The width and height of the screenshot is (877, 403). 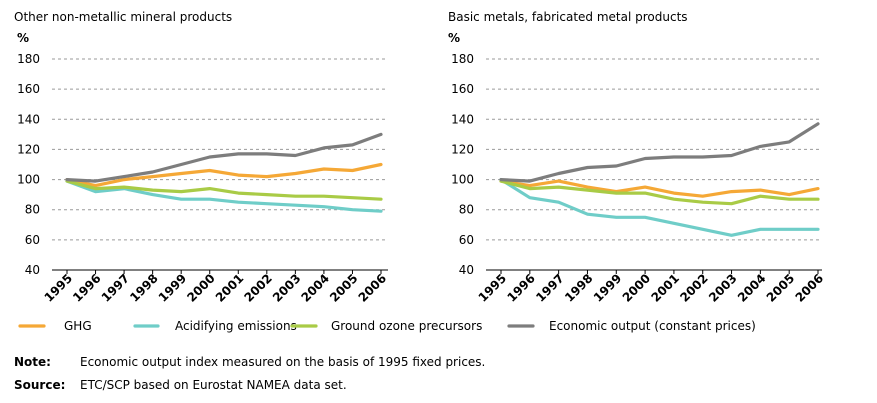 What do you see at coordinates (236, 326) in the screenshot?
I see `legend-label: Acidifying emissions` at bounding box center [236, 326].